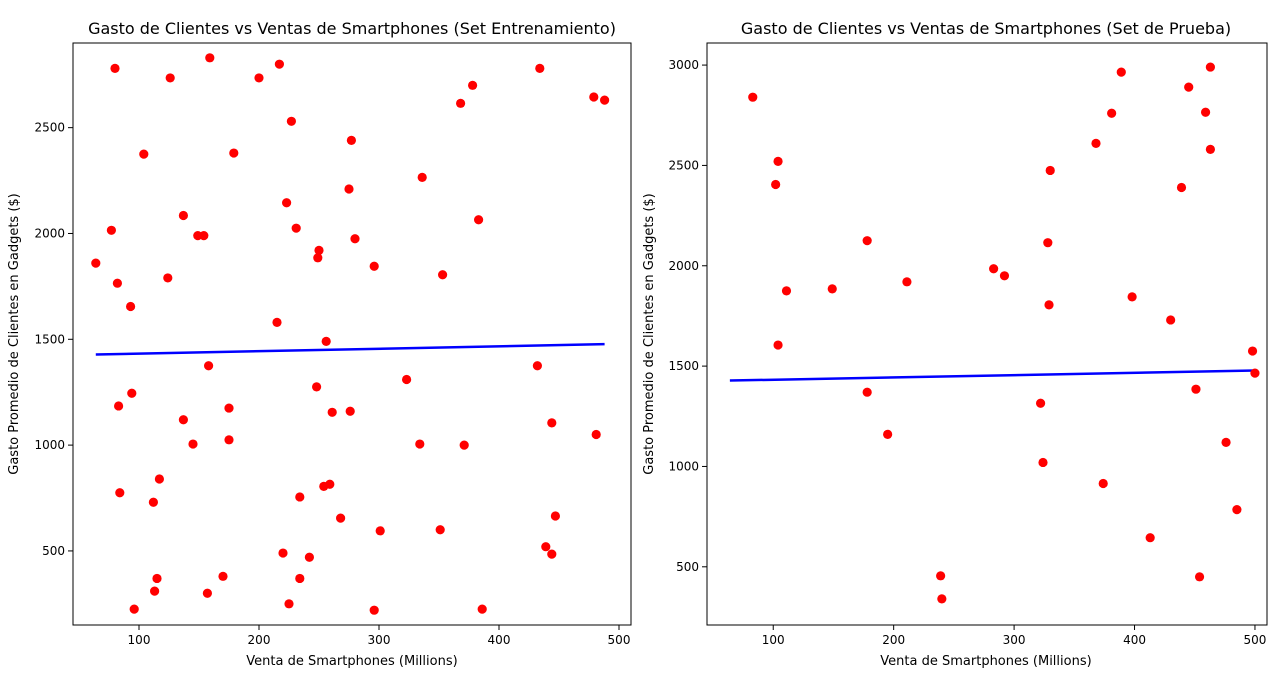  I want to click on x-tick-label: 100, so click(139, 640).